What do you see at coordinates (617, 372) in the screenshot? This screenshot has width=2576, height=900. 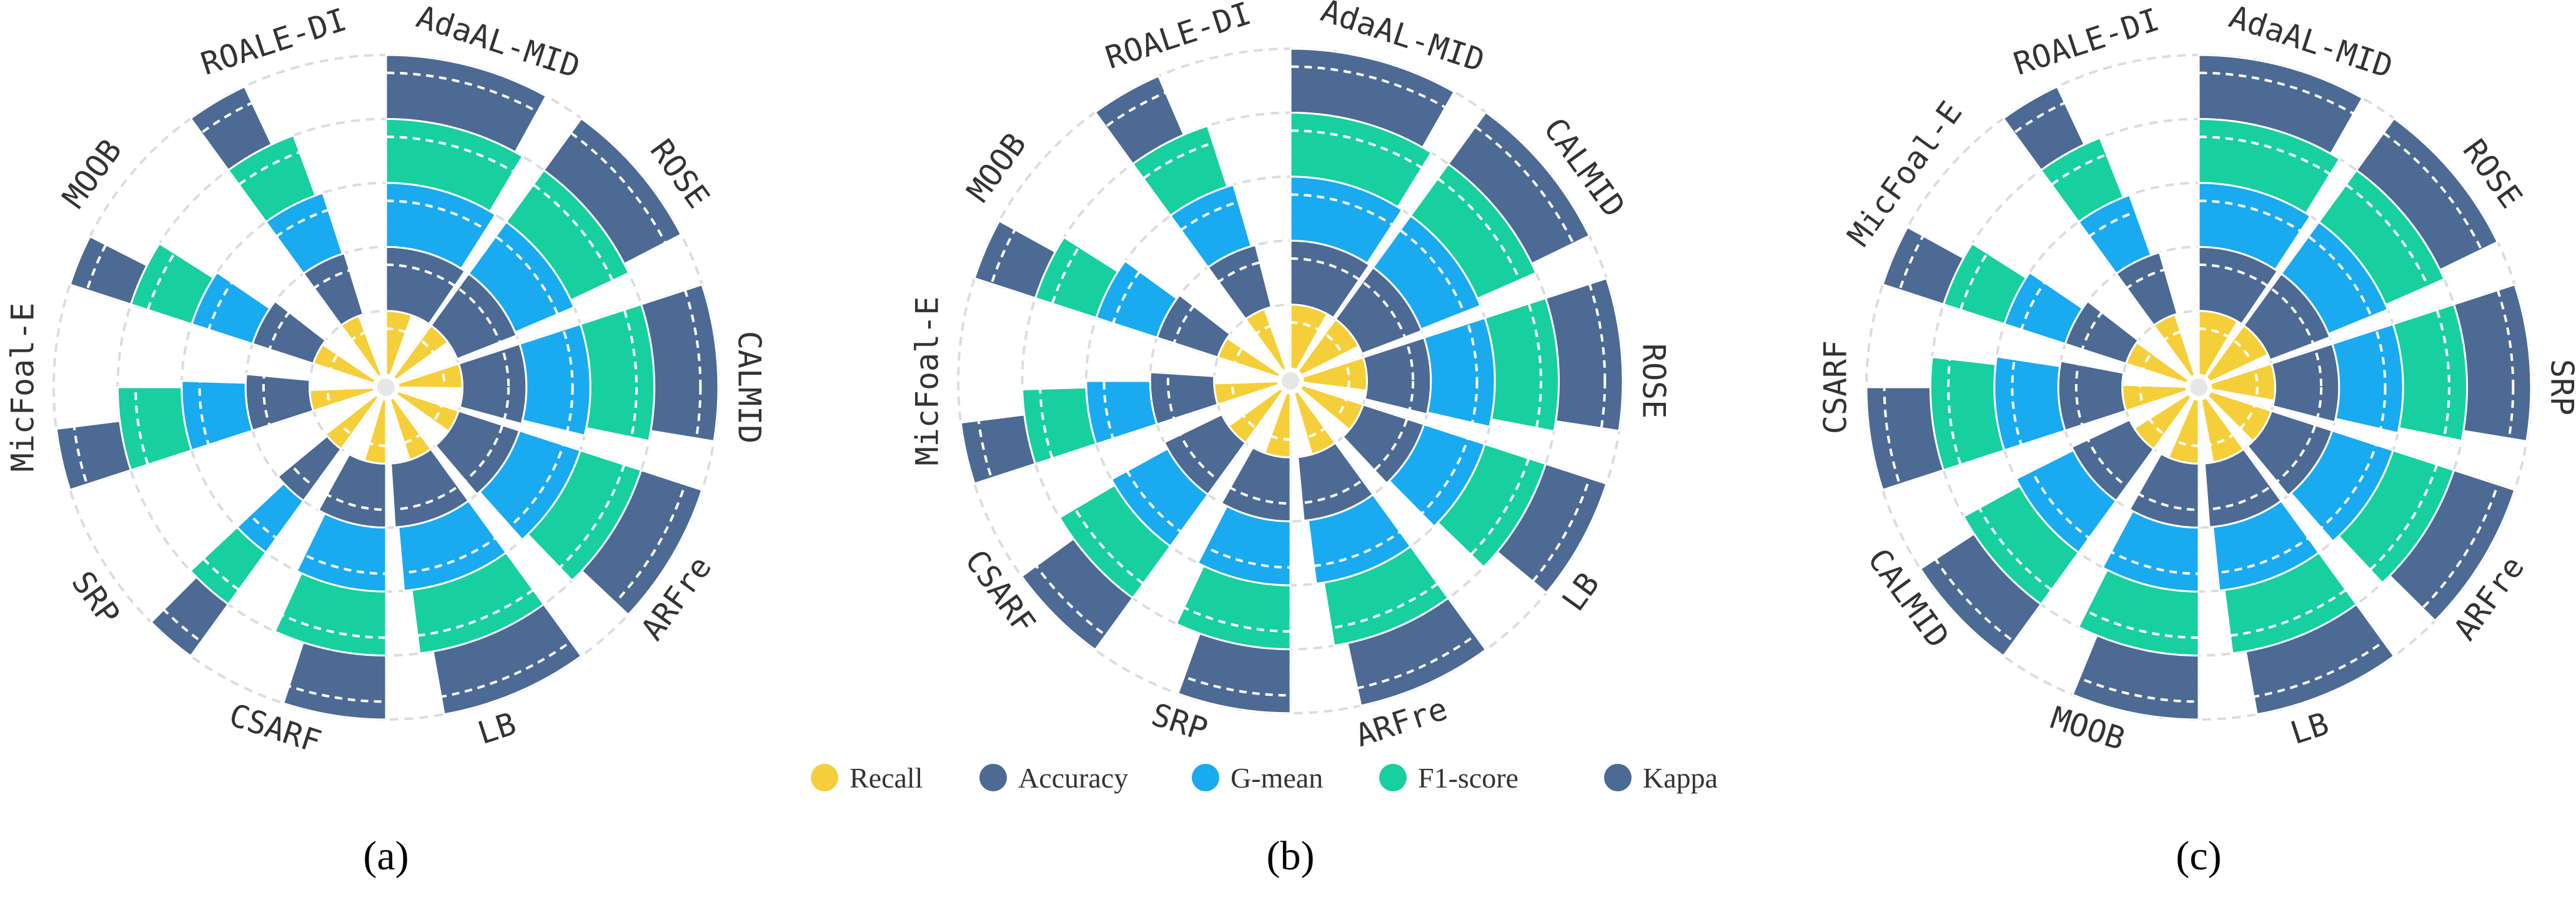 I see `bar-f1-score-calmid` at bounding box center [617, 372].